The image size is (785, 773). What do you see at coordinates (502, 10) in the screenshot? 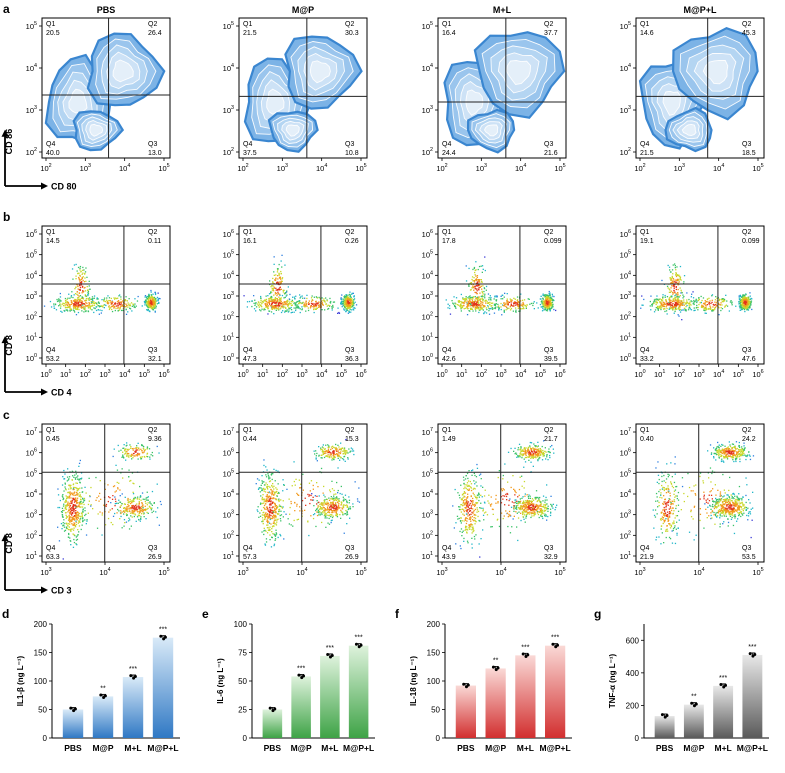
I see `plot-title: M+L` at bounding box center [502, 10].